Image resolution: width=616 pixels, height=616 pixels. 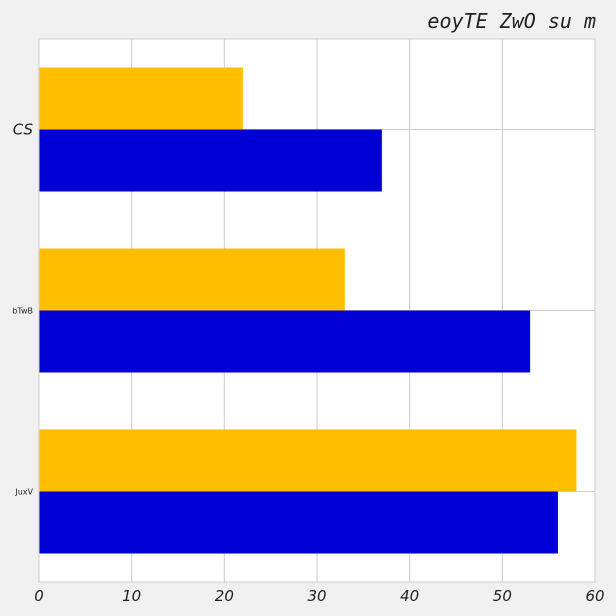 I want to click on x-tick-label: 30, so click(x=316, y=596).